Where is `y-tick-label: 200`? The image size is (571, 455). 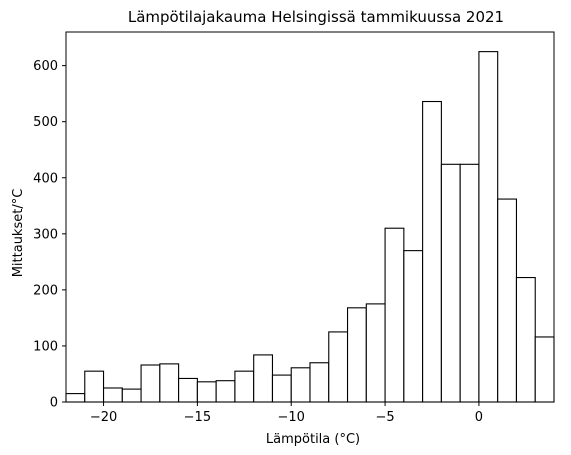 y-tick-label: 200 is located at coordinates (45, 290).